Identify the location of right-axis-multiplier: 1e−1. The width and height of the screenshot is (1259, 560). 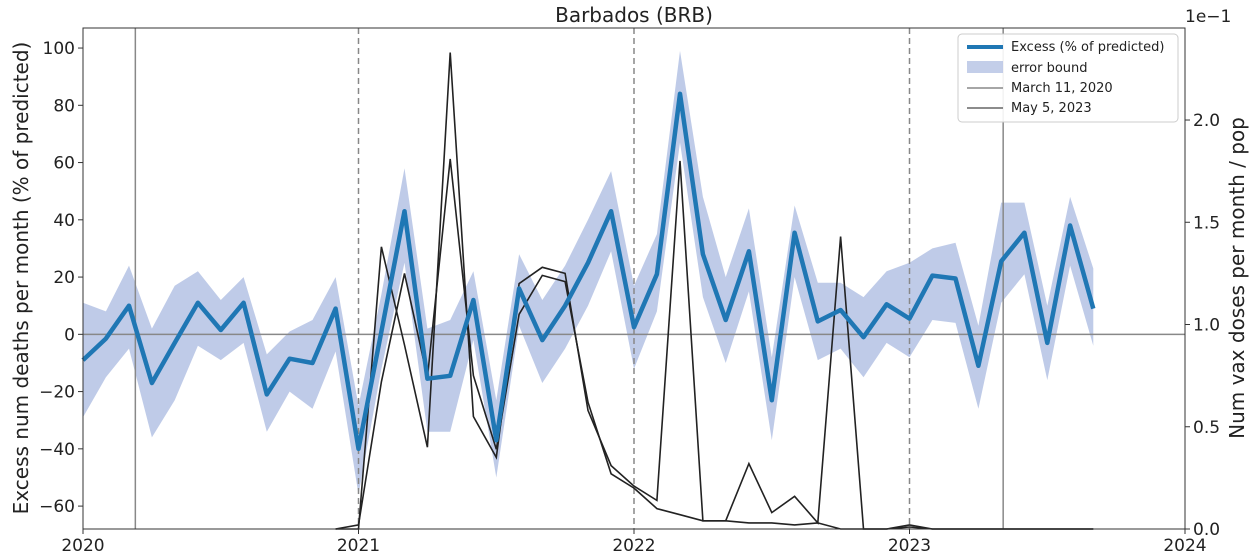
(1208, 17).